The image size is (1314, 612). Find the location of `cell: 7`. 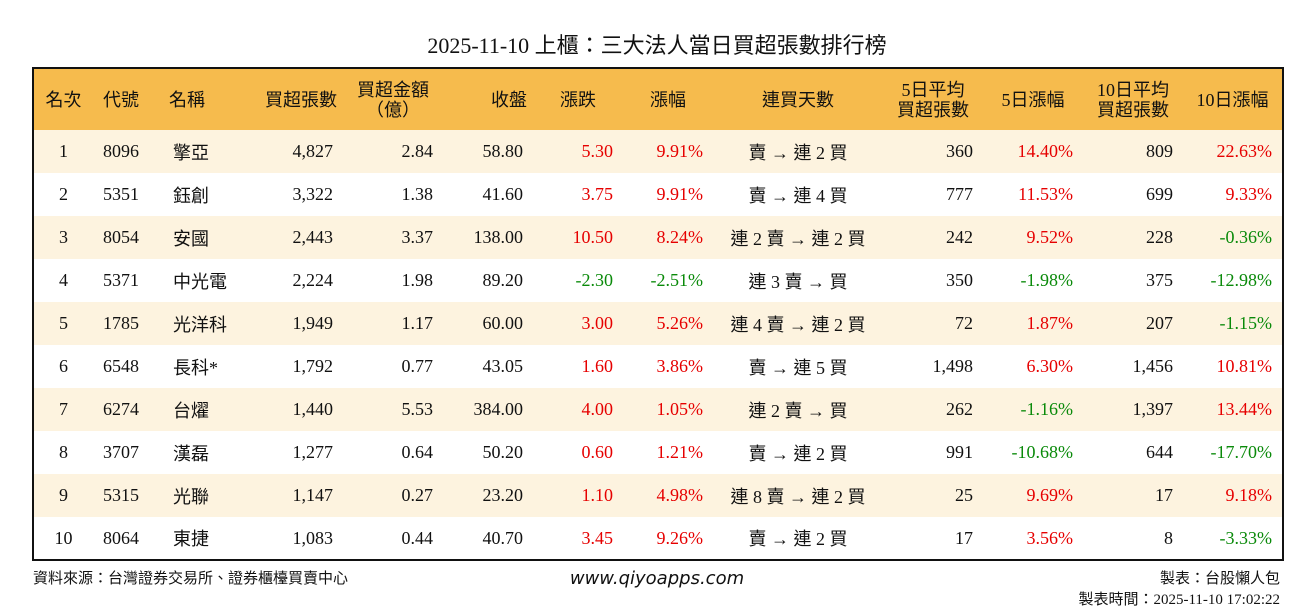

cell: 7 is located at coordinates (63, 409).